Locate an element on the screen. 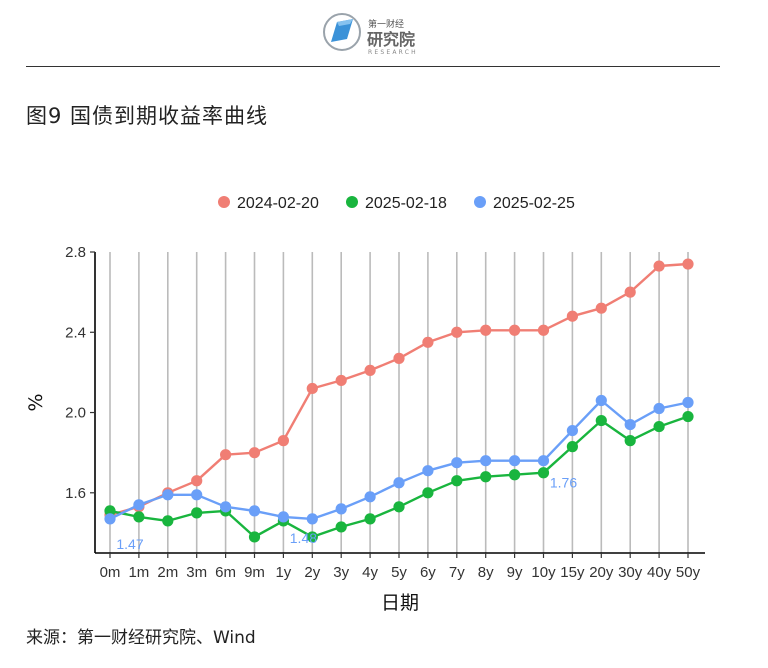 The width and height of the screenshot is (768, 668). point-2024-02-20-4y is located at coordinates (370, 370).